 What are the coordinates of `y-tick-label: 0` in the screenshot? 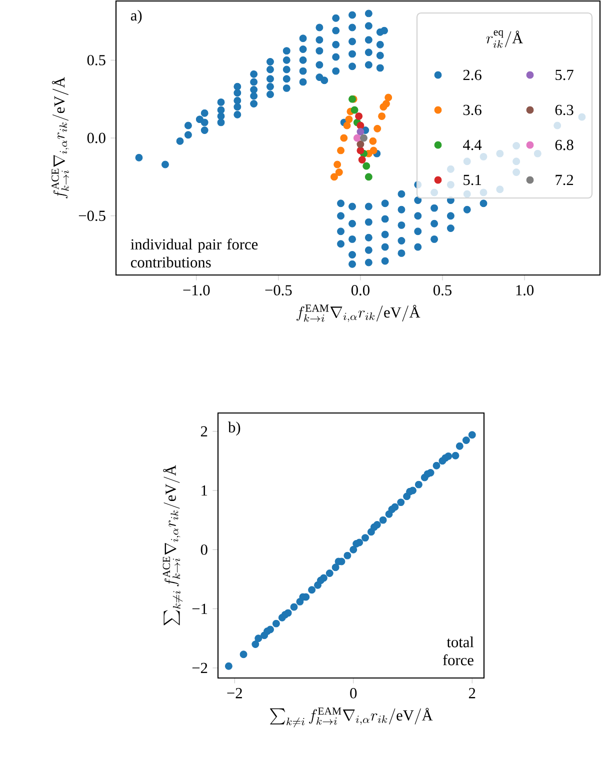 It's located at (204, 549).